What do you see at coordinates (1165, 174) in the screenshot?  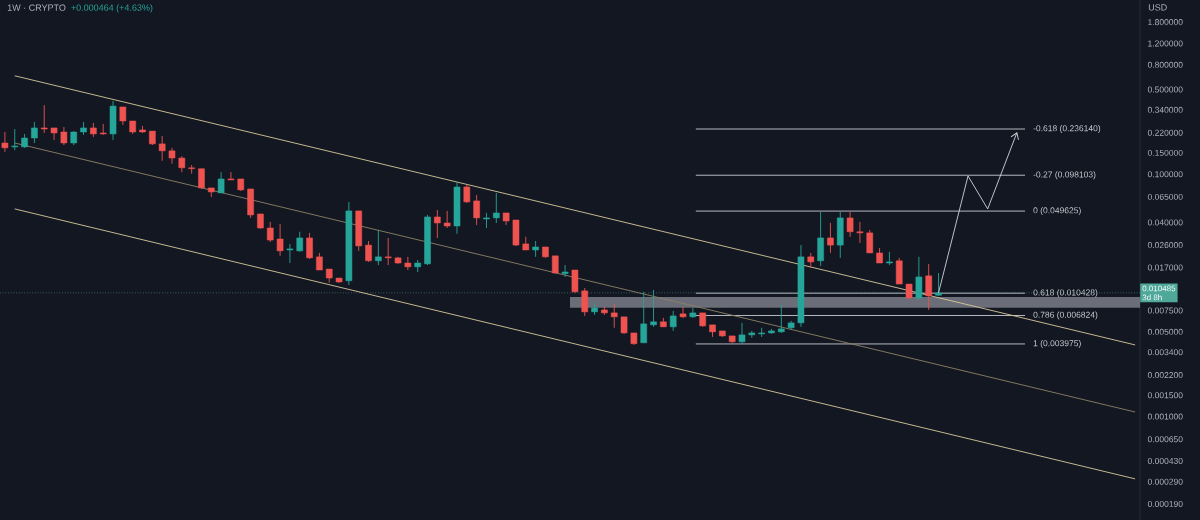 I see `y-tick-label: 0.100000` at bounding box center [1165, 174].